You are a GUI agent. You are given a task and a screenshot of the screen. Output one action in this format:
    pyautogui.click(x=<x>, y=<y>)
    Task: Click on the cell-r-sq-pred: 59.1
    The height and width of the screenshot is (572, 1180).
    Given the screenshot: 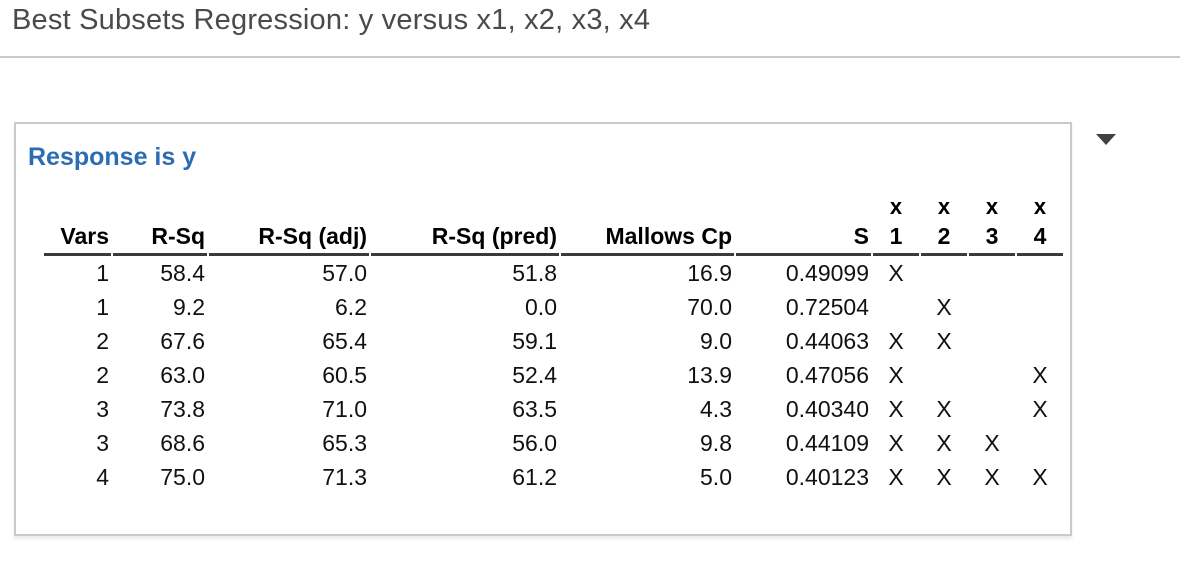 What is the action you would take?
    pyautogui.click(x=534, y=340)
    